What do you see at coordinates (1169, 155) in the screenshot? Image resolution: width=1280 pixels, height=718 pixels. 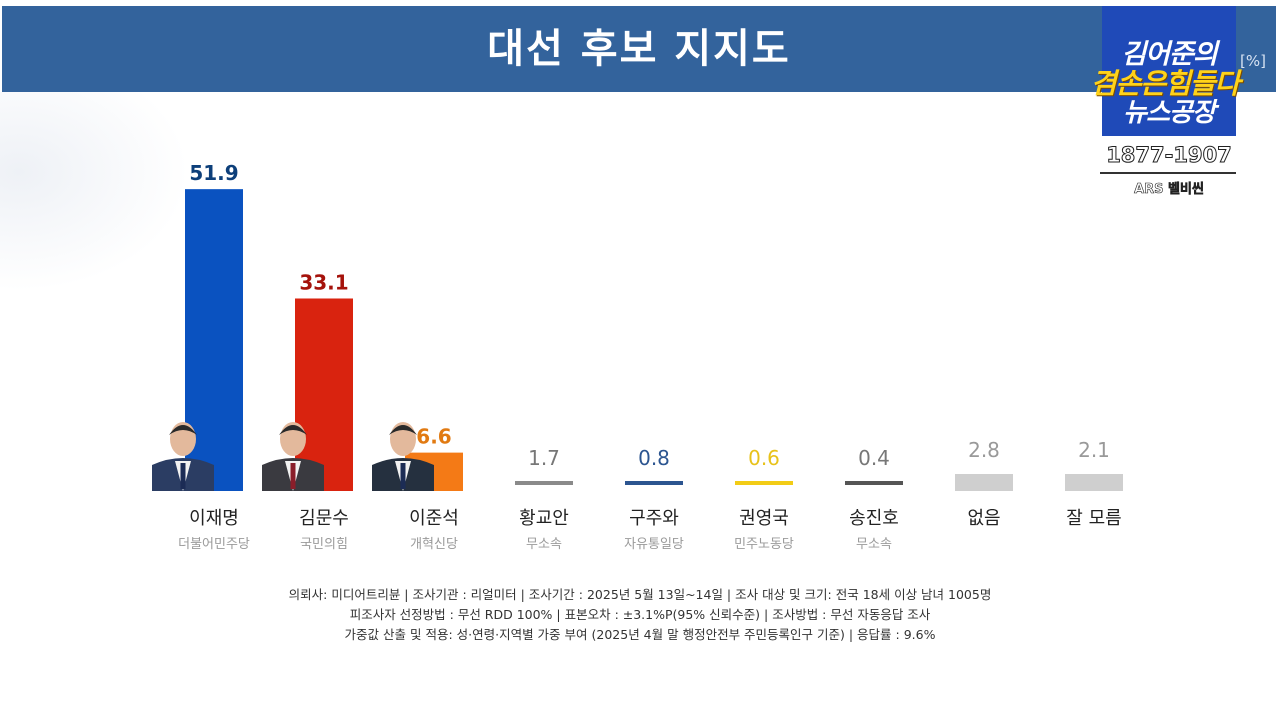 I see `phone-number: 1877-1907` at bounding box center [1169, 155].